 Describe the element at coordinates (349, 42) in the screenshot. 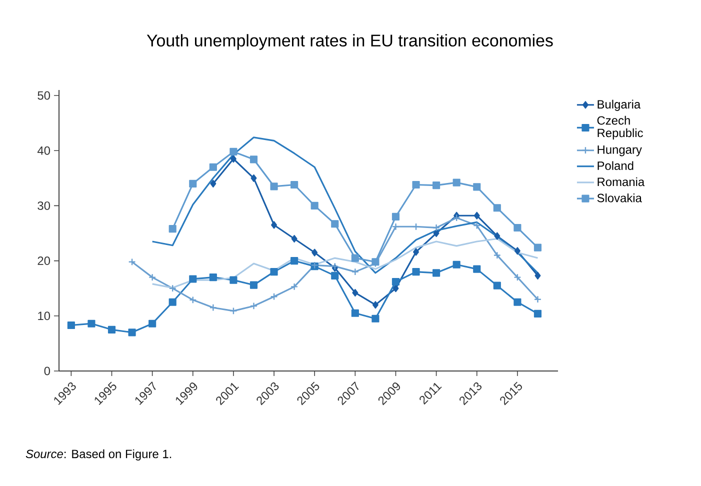

I see `chart-title: Youth unemployment rates in EU transition economies` at that location.